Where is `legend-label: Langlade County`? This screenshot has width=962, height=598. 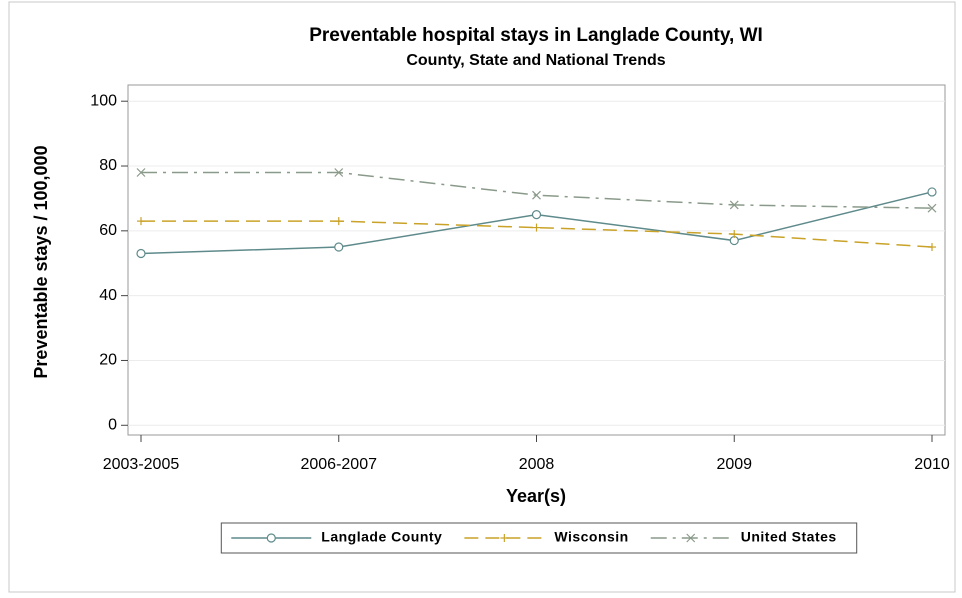 legend-label: Langlade County is located at coordinates (381, 537).